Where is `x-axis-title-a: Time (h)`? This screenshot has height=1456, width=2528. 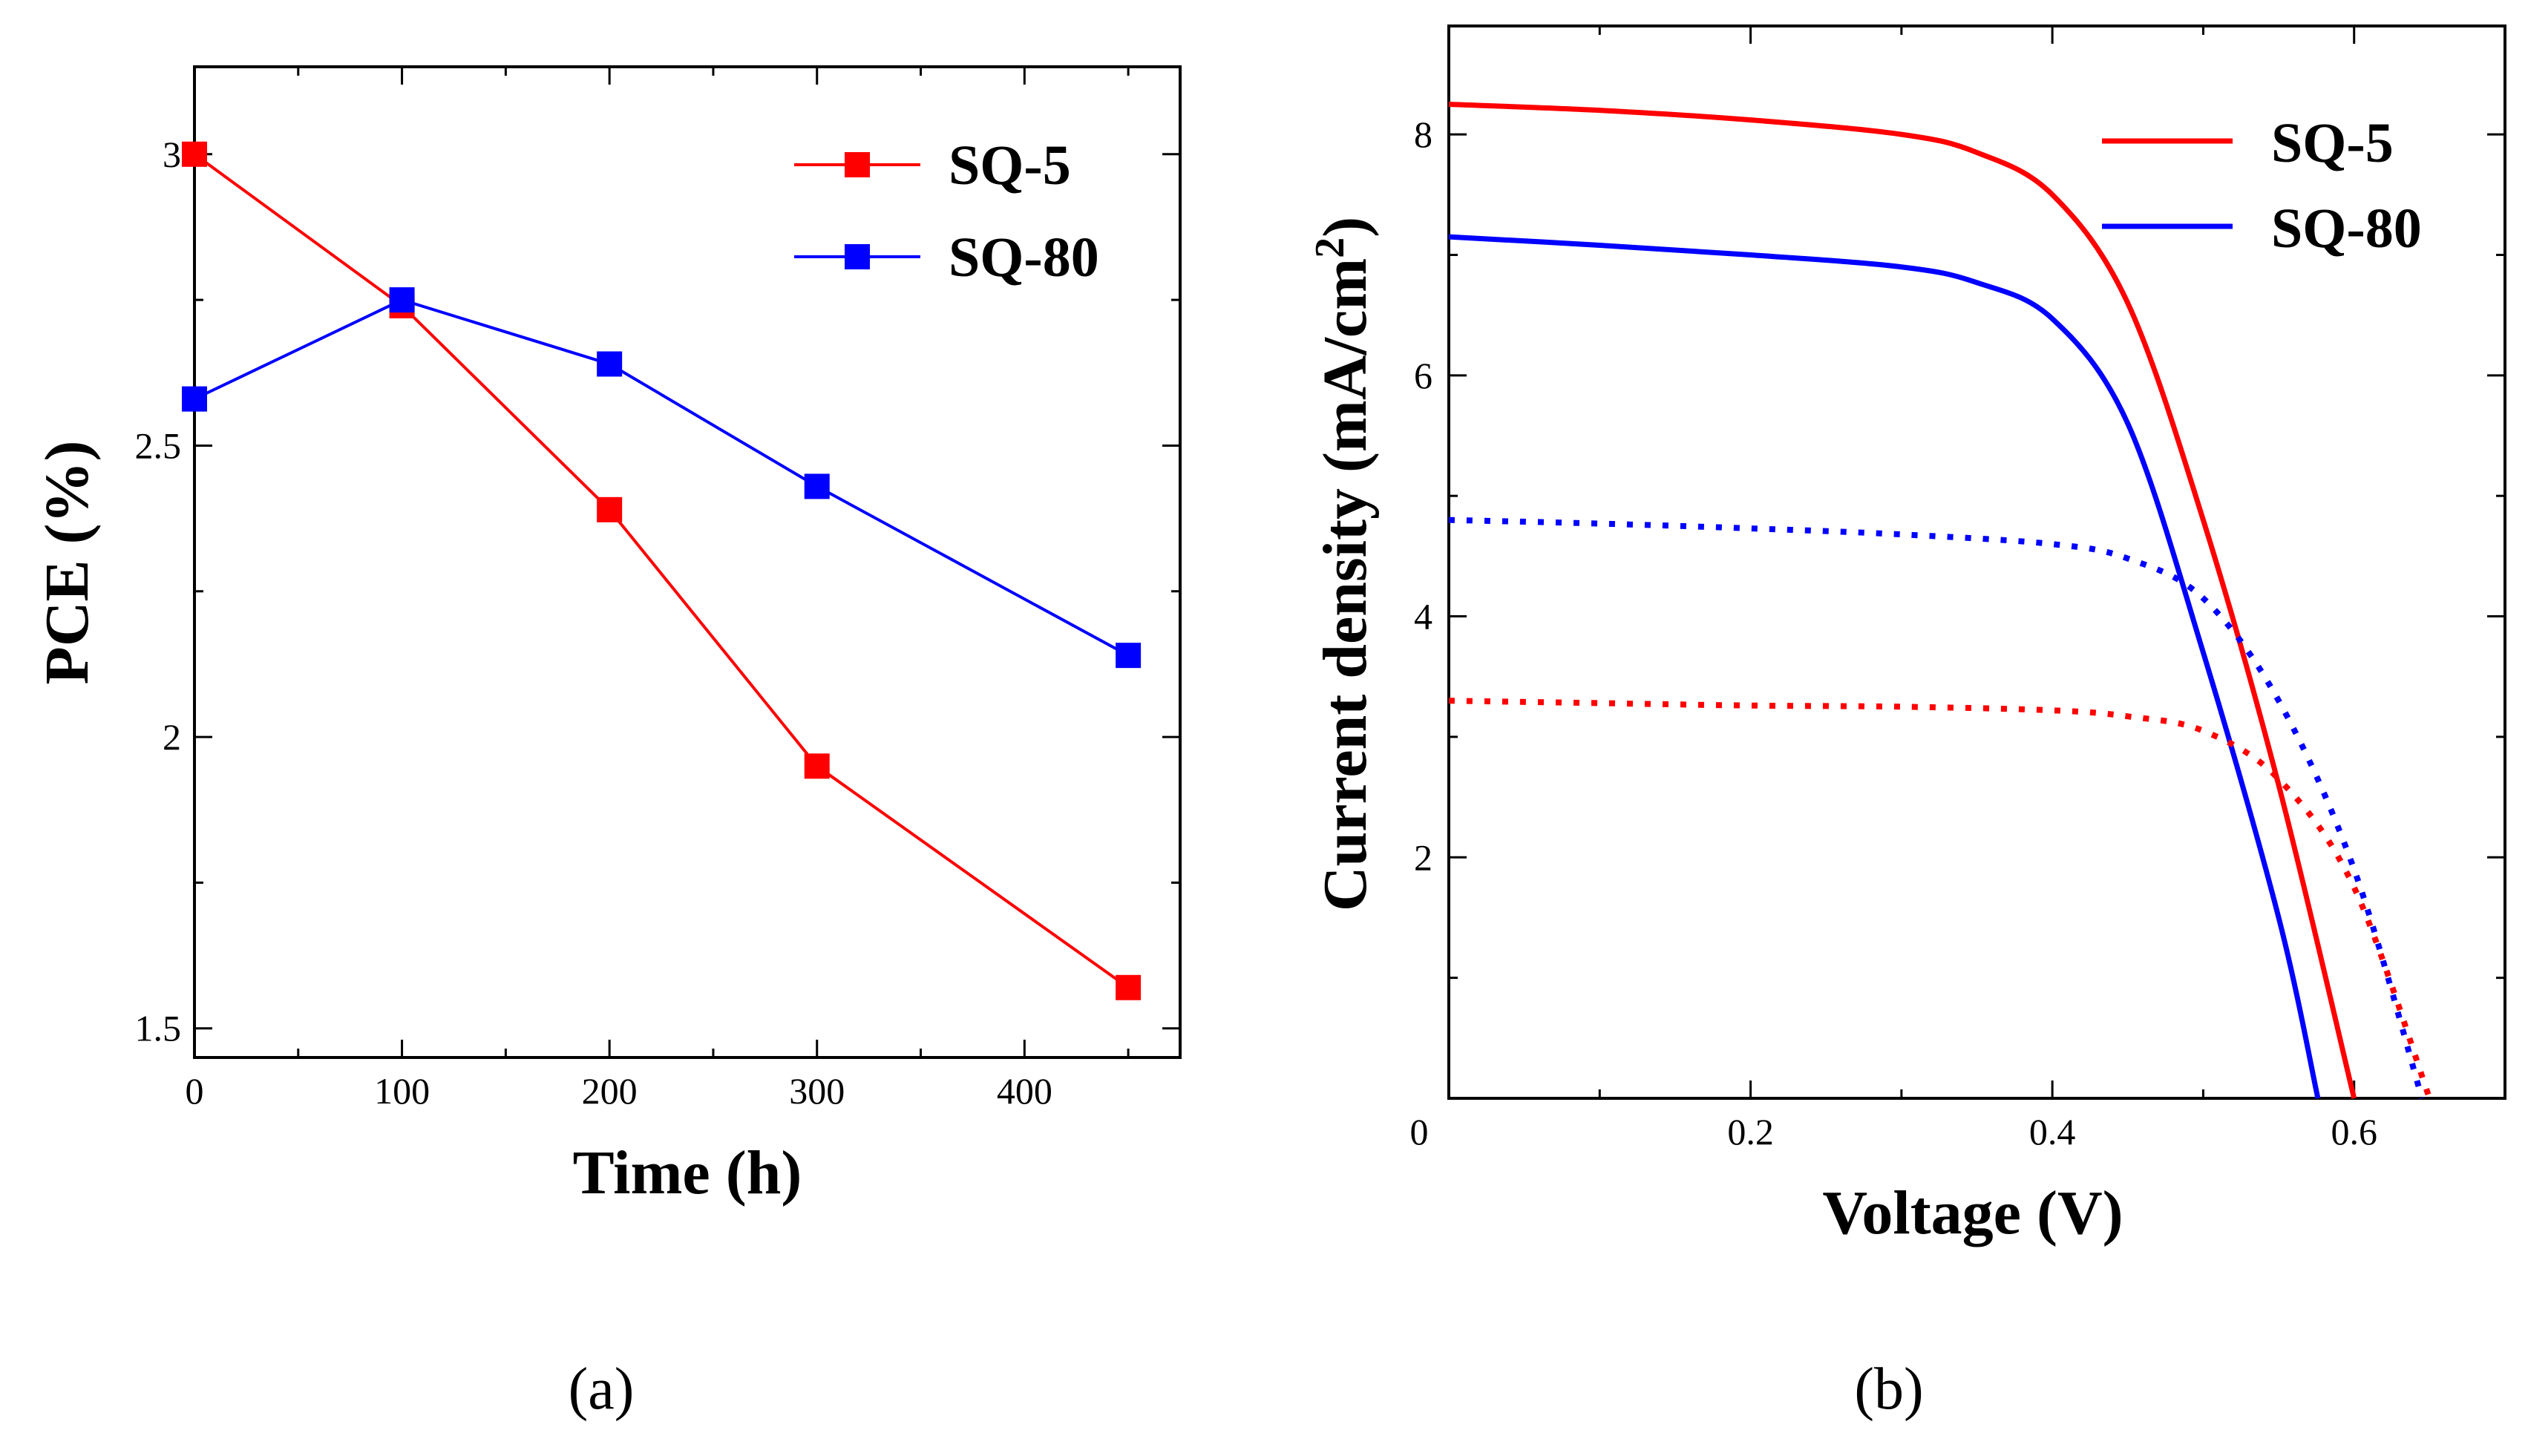
x-axis-title-a: Time (h) is located at coordinates (687, 1173).